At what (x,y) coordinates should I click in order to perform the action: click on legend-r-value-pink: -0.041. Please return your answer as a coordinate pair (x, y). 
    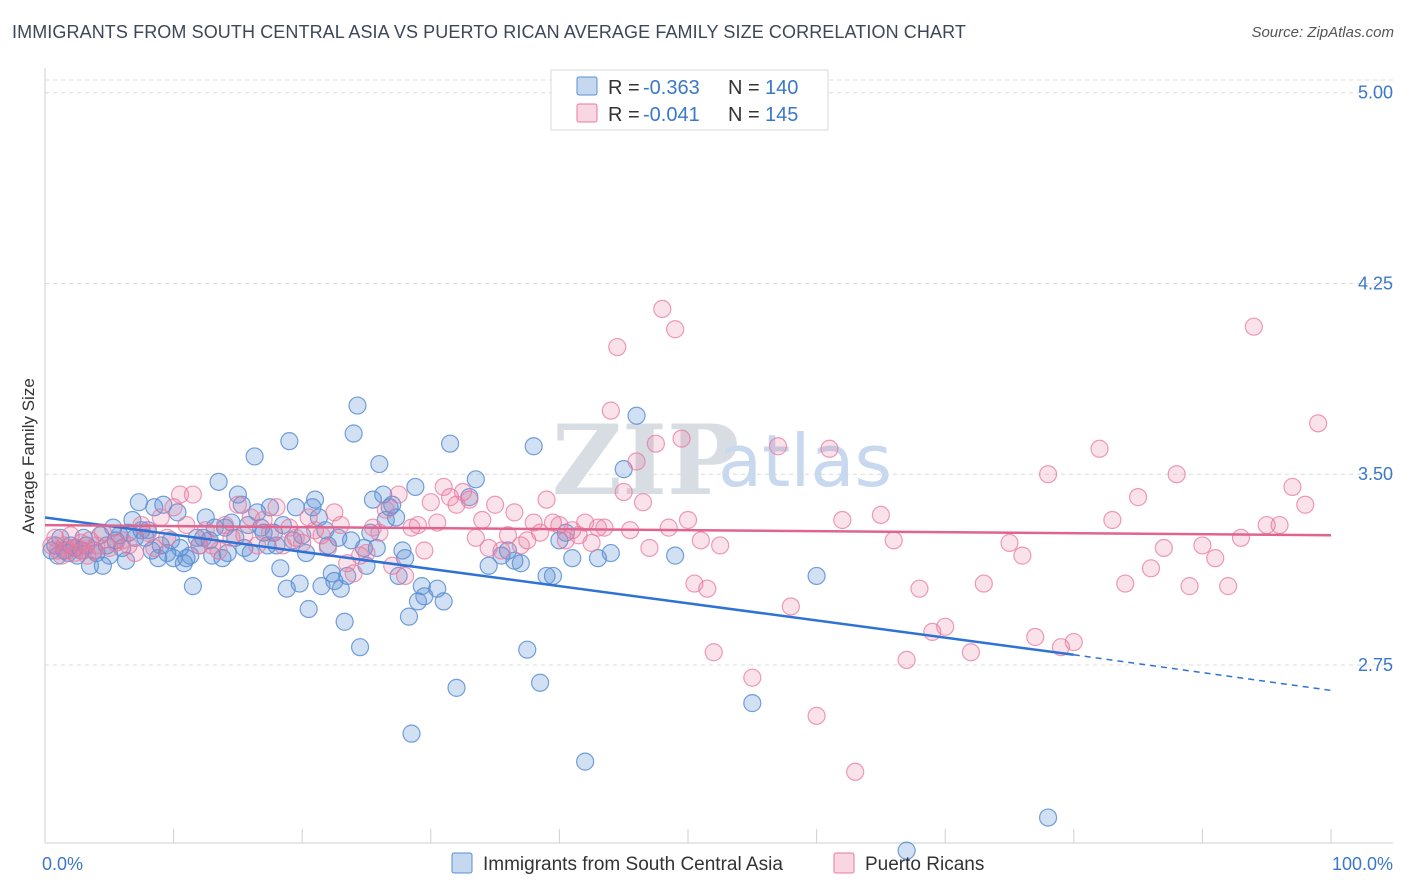
    Looking at the image, I should click on (671, 115).